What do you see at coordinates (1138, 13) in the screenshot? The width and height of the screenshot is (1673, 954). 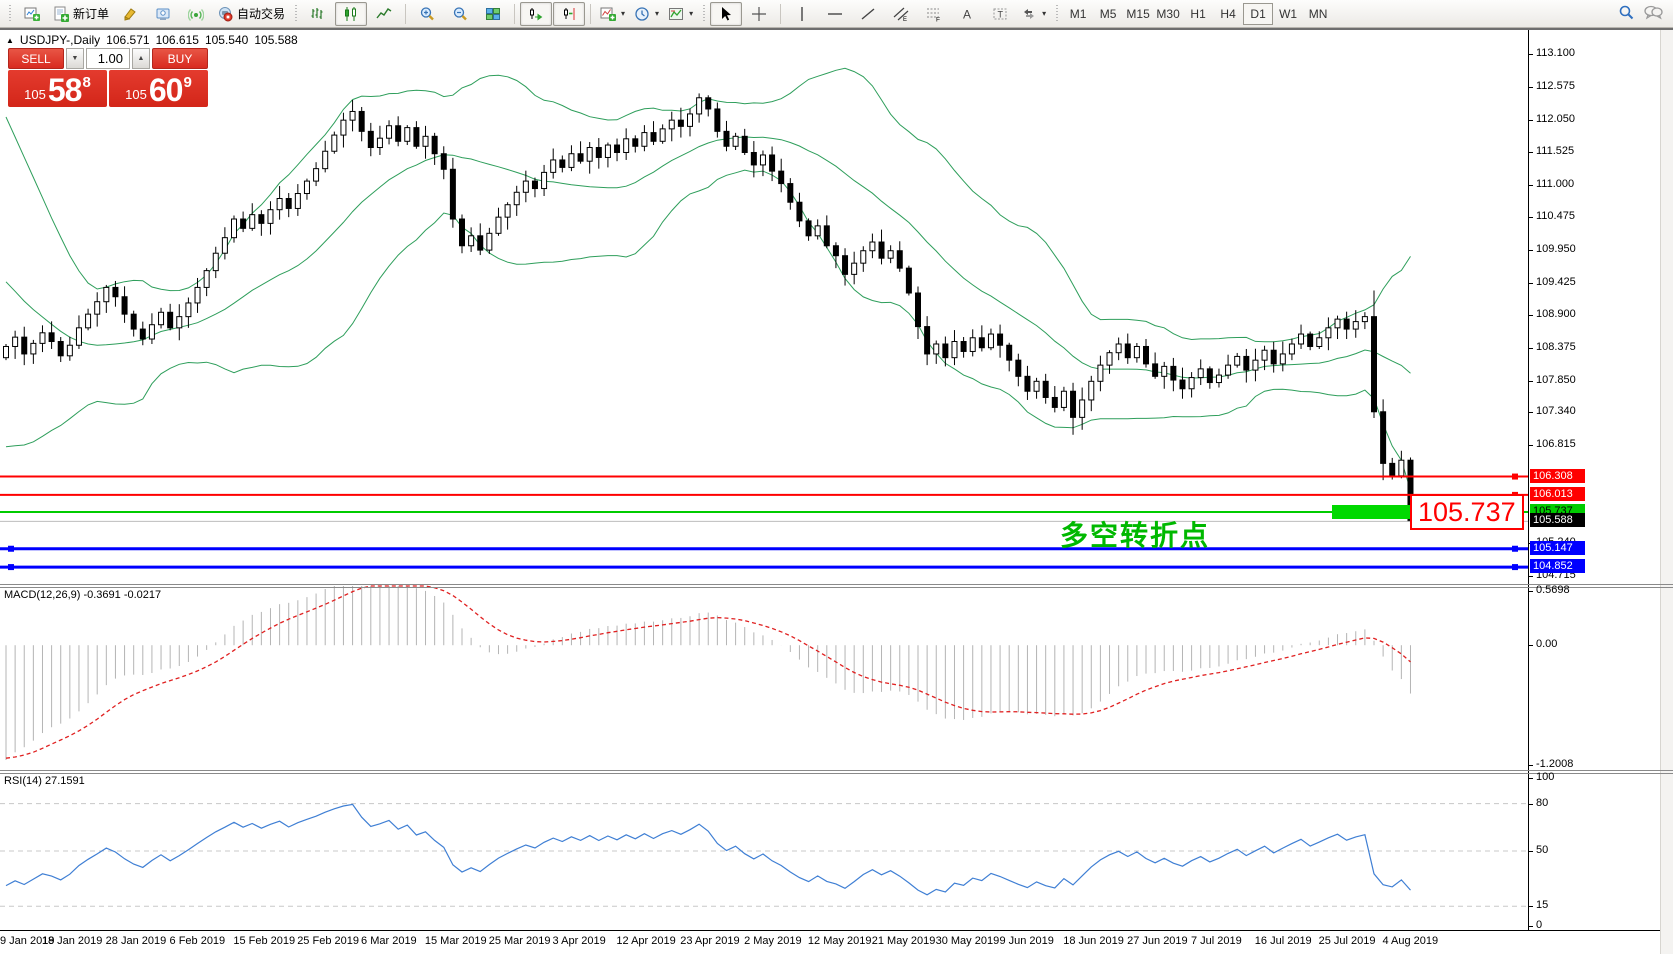 I see `timeframe-m15: M15` at bounding box center [1138, 13].